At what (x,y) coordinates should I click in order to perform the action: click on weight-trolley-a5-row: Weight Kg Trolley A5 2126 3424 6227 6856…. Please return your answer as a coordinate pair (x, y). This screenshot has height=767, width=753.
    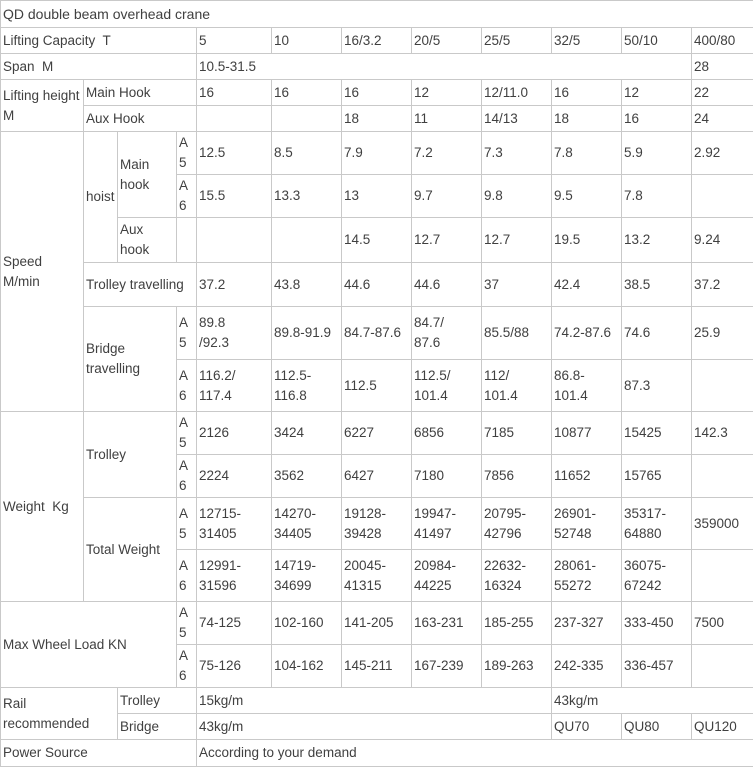
    Looking at the image, I should click on (377, 433).